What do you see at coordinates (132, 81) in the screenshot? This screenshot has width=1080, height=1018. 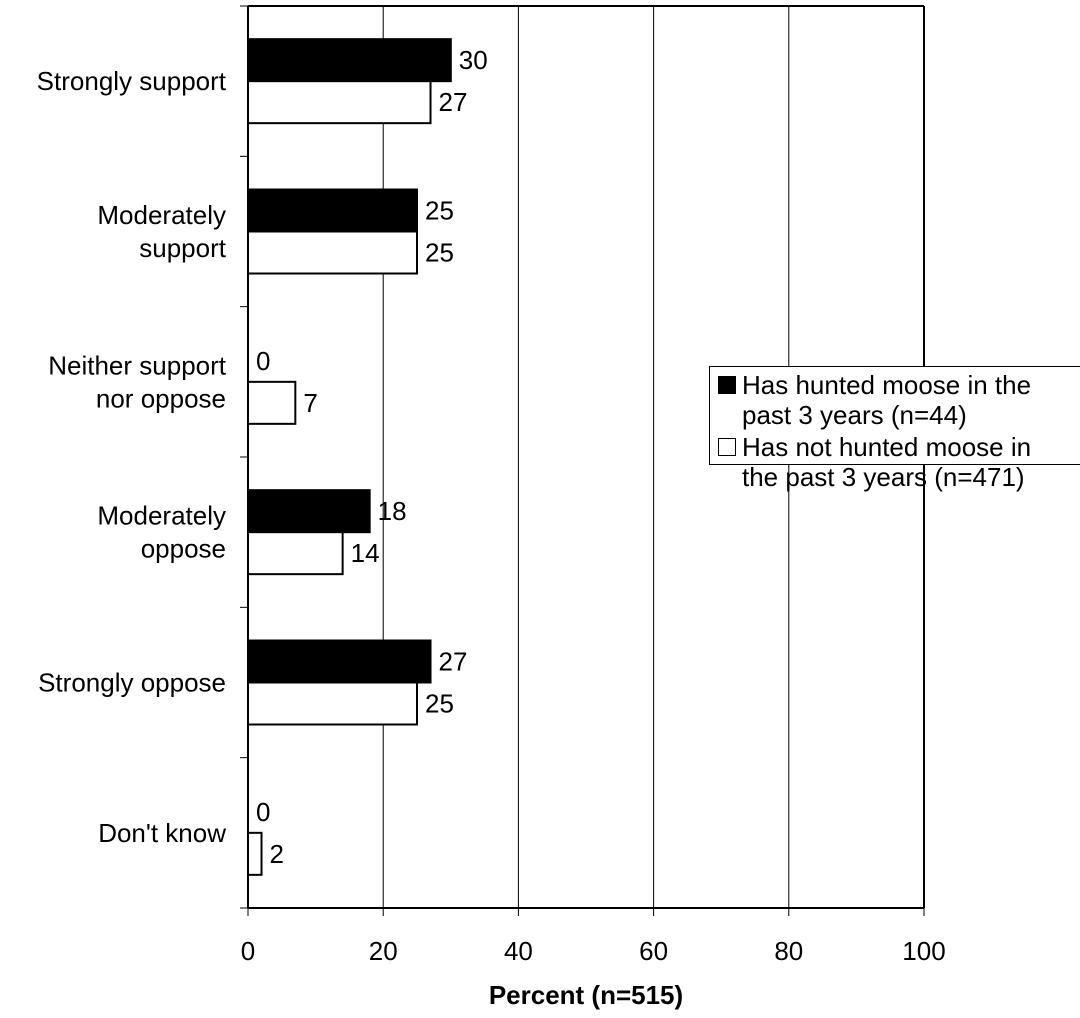 I see `category-label: Strongly support` at bounding box center [132, 81].